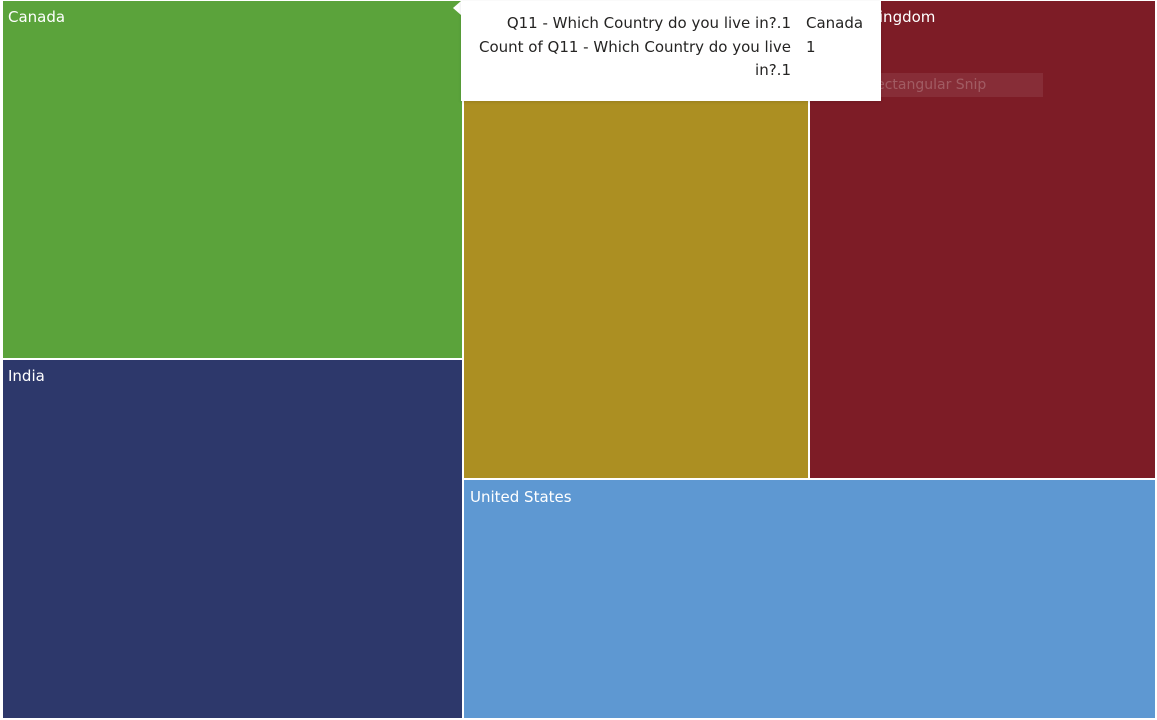  Describe the element at coordinates (37, 17) in the screenshot. I see `tile-label-canada: Canada` at that location.